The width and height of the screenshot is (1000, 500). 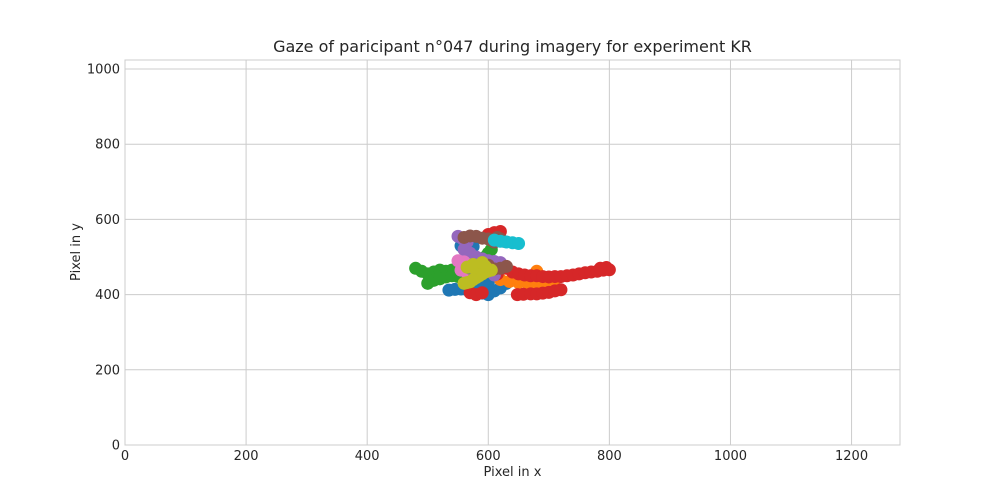 What do you see at coordinates (76, 252) in the screenshot?
I see `y-axis-label: Pixel in y` at bounding box center [76, 252].